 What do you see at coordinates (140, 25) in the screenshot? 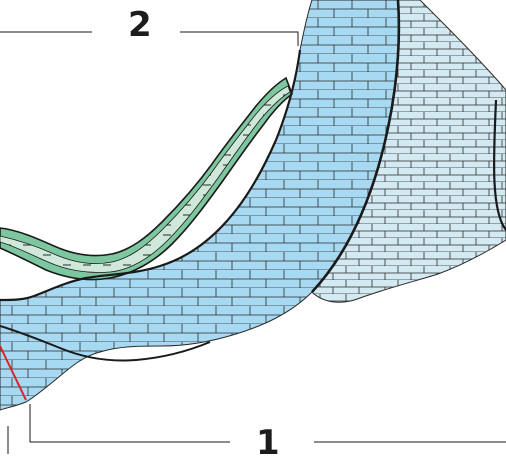
I see `marker-2-label: 2` at bounding box center [140, 25].